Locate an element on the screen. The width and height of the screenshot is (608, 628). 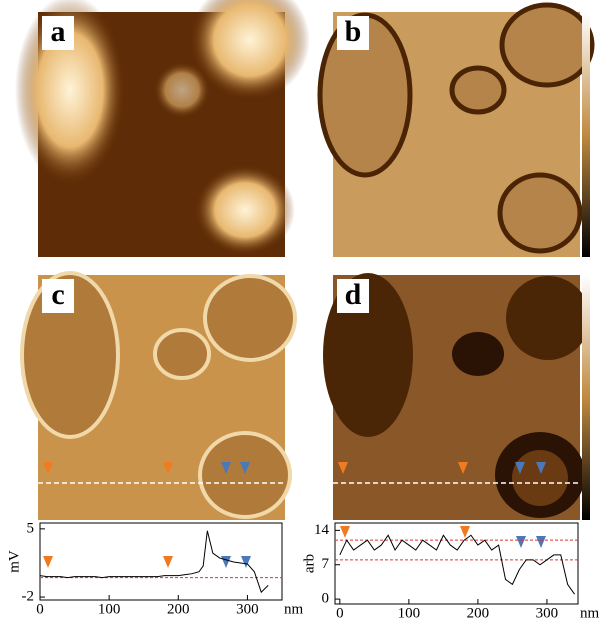
y-tick-label: 0 is located at coordinates (326, 599).